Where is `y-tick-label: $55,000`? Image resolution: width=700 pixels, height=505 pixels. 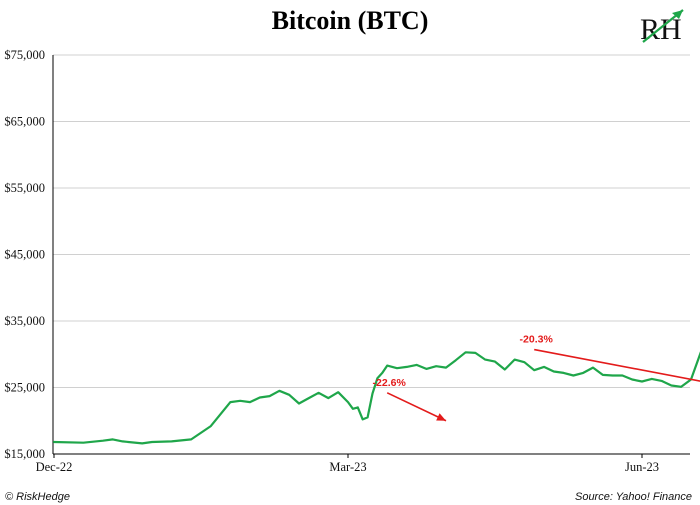
y-tick-label: $55,000 is located at coordinates (24, 188).